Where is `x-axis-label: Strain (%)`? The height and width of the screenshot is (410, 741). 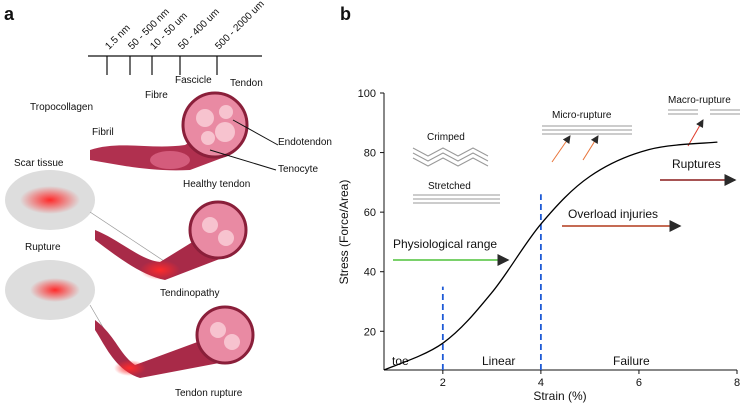 x-axis-label: Strain (%) is located at coordinates (559, 396).